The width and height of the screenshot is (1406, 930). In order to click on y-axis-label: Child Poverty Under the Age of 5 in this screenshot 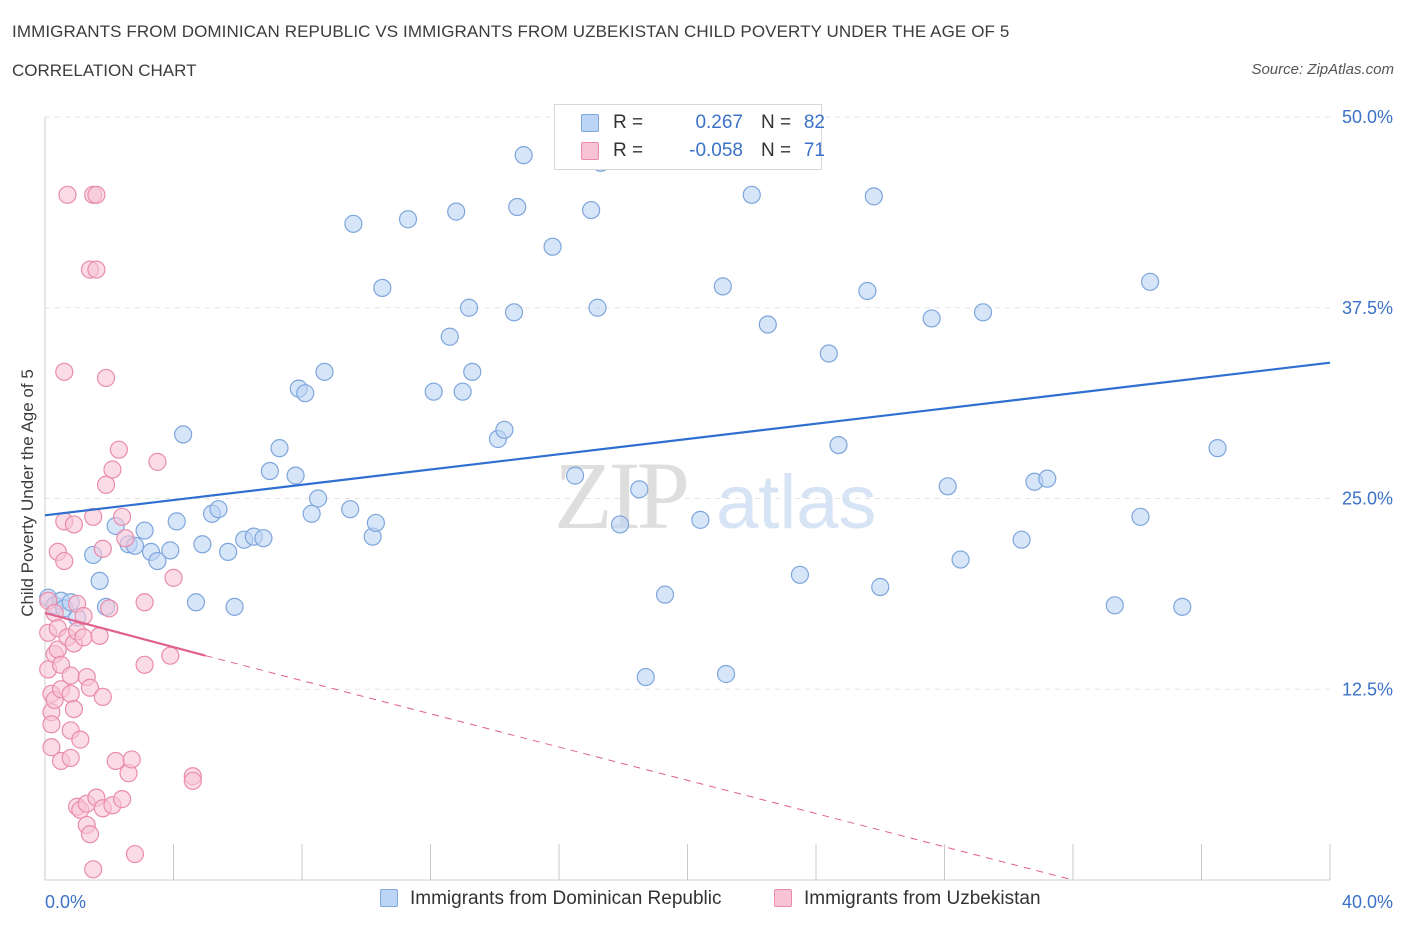, I will do `click(27, 493)`.